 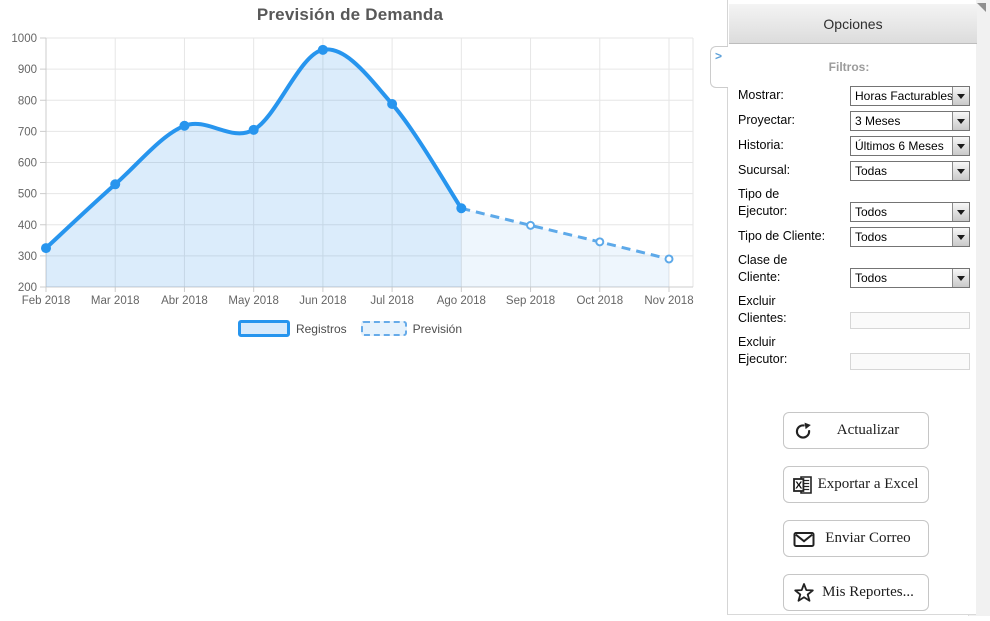 What do you see at coordinates (530, 301) in the screenshot?
I see `svg-text: Sep 2018` at bounding box center [530, 301].